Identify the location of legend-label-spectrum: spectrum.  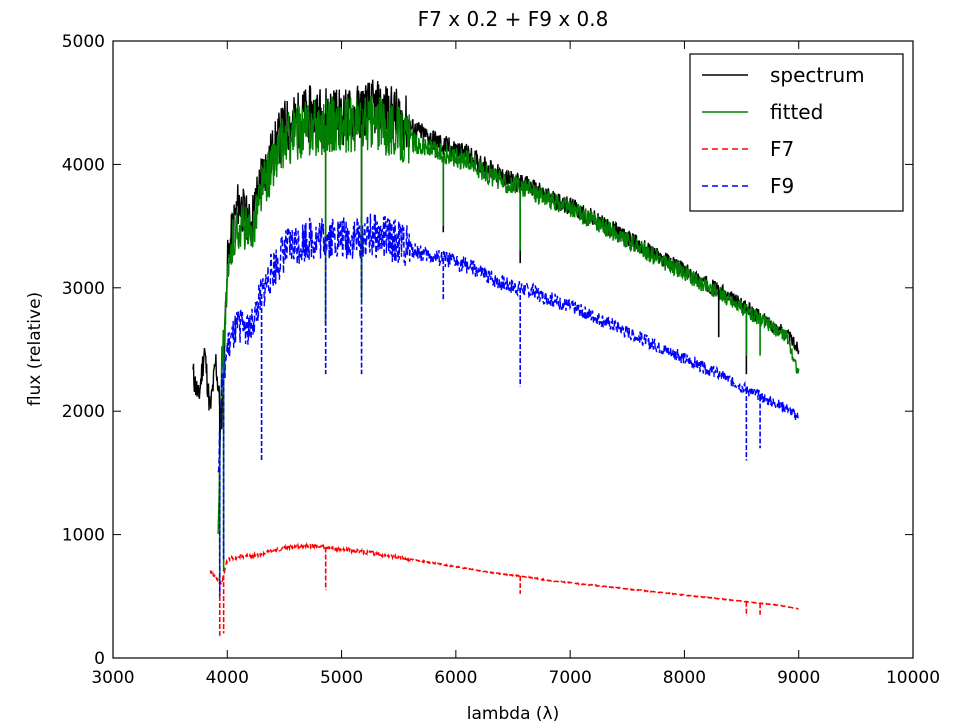
(817, 75).